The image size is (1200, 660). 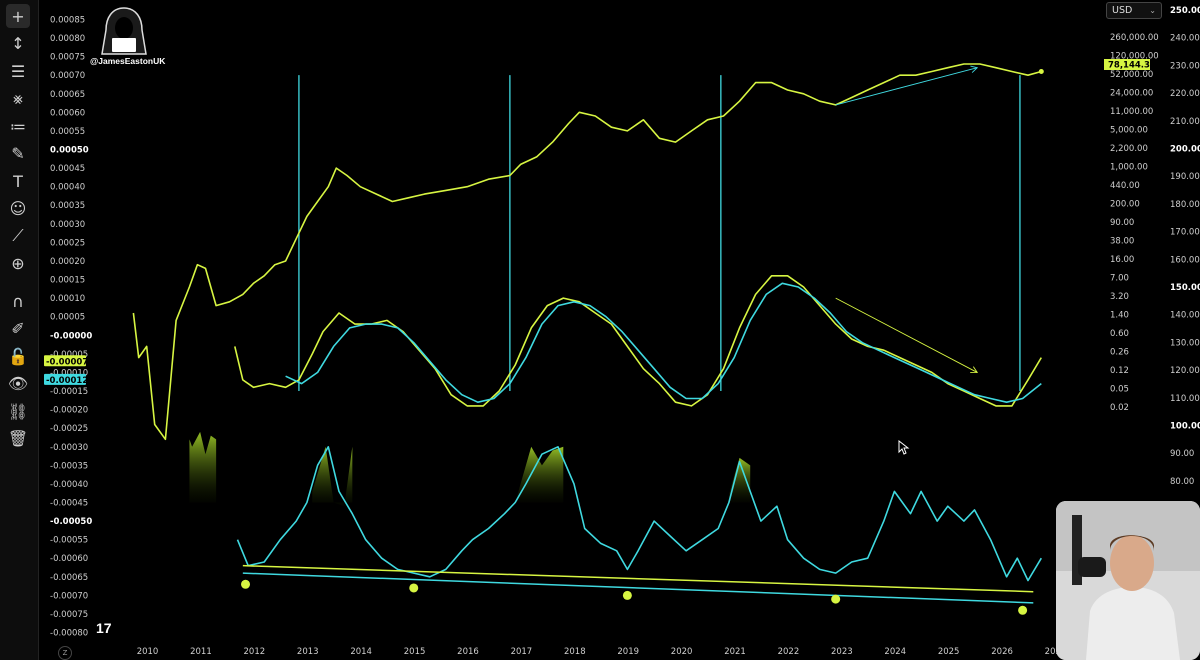 What do you see at coordinates (18, 411) in the screenshot?
I see `link-icon: ⛓` at bounding box center [18, 411].